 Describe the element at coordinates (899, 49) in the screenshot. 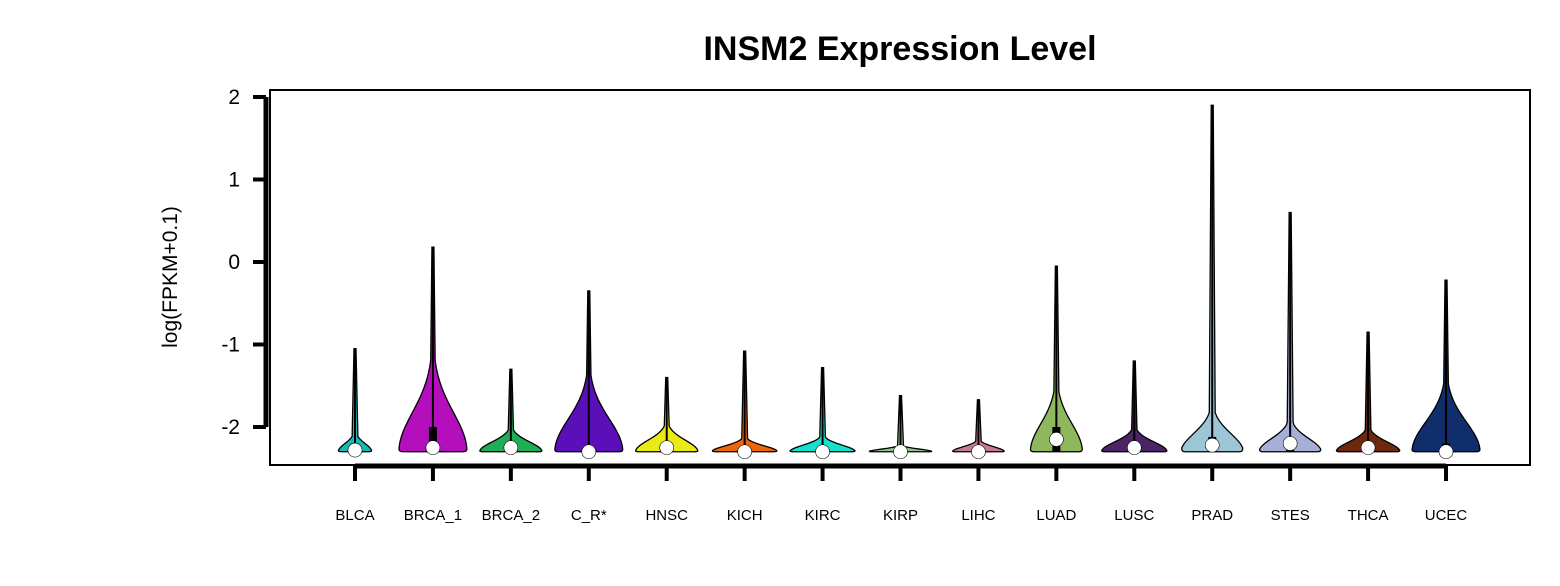

I see `chart-title: INSM2 Expression Level` at that location.